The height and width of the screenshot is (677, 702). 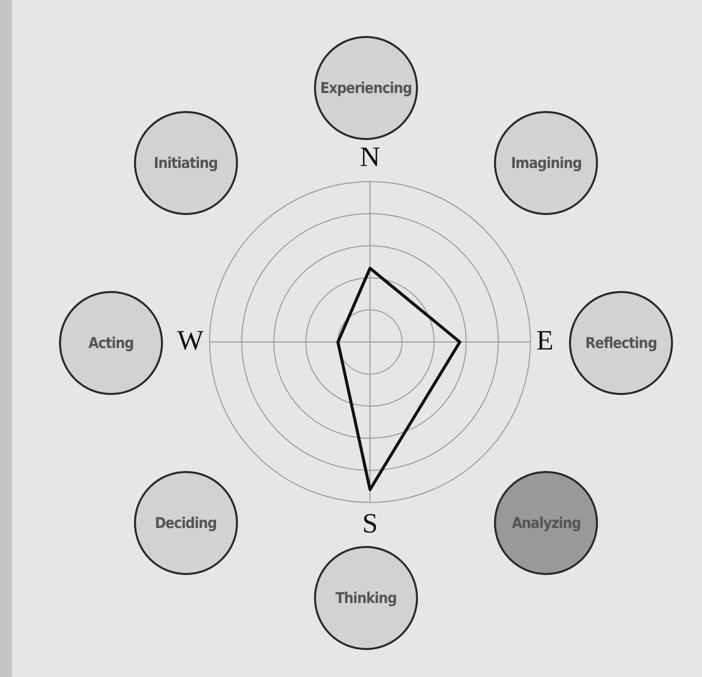 What do you see at coordinates (366, 598) in the screenshot?
I see `circle-badge: Thinking` at bounding box center [366, 598].